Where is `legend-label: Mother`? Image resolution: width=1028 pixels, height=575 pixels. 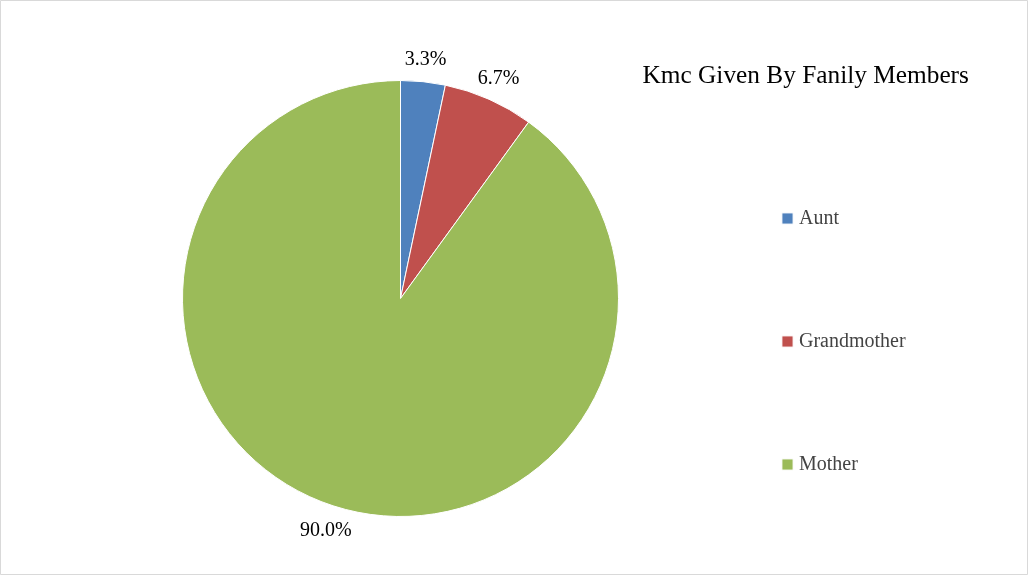 legend-label: Mother is located at coordinates (828, 463).